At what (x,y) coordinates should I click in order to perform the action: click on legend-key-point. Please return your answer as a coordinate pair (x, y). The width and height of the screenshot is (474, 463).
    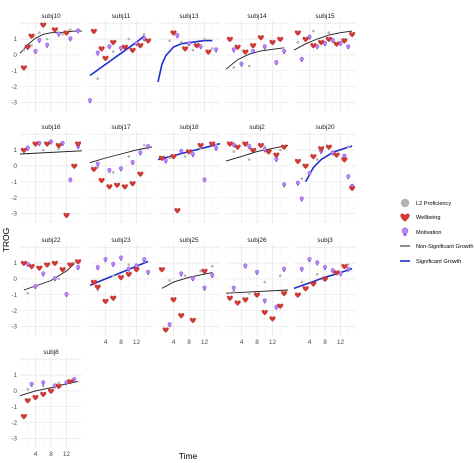
    Looking at the image, I should click on (405, 203).